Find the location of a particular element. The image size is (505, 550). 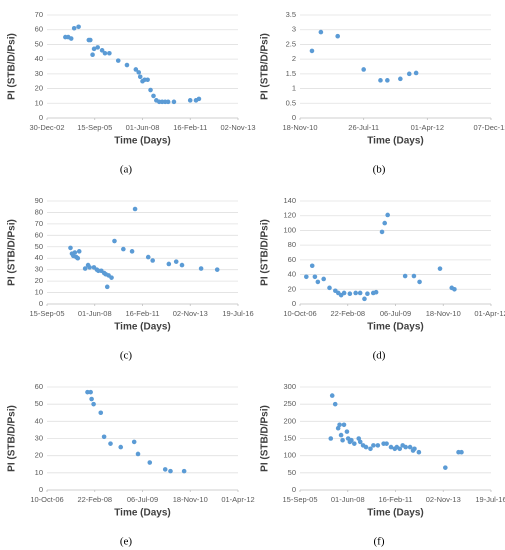

caption: (e) is located at coordinates (126, 542).